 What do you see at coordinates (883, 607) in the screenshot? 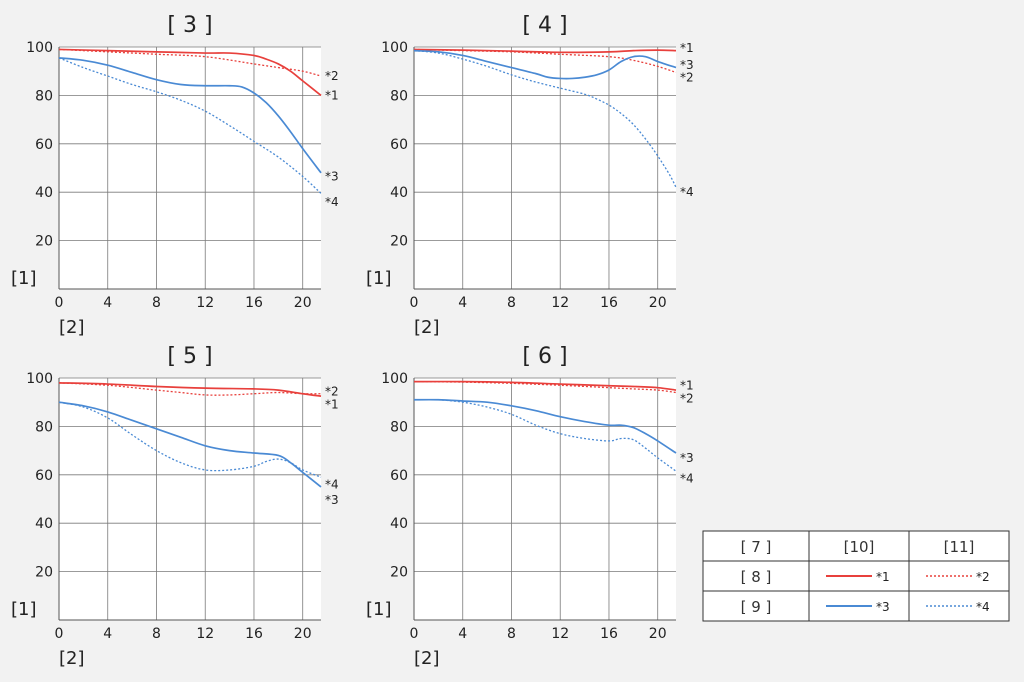
I see `legend-series-name: *3` at bounding box center [883, 607].